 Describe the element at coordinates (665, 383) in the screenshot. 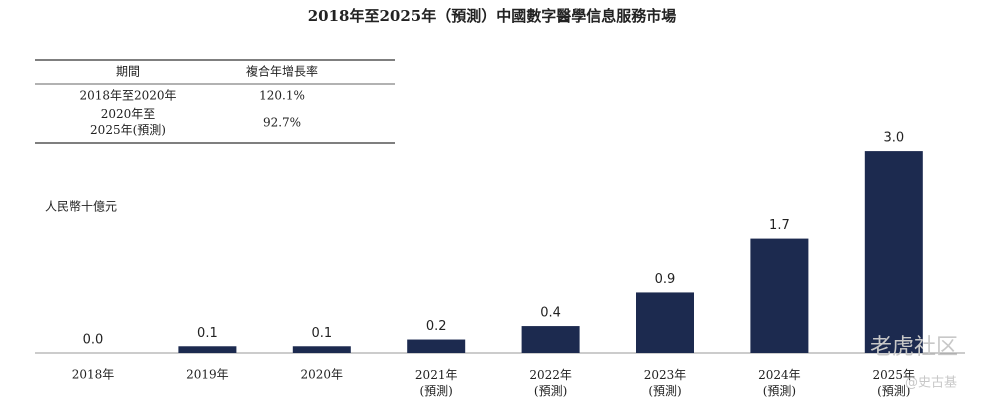

I see `x-tick-label: 2023年(預測)` at that location.